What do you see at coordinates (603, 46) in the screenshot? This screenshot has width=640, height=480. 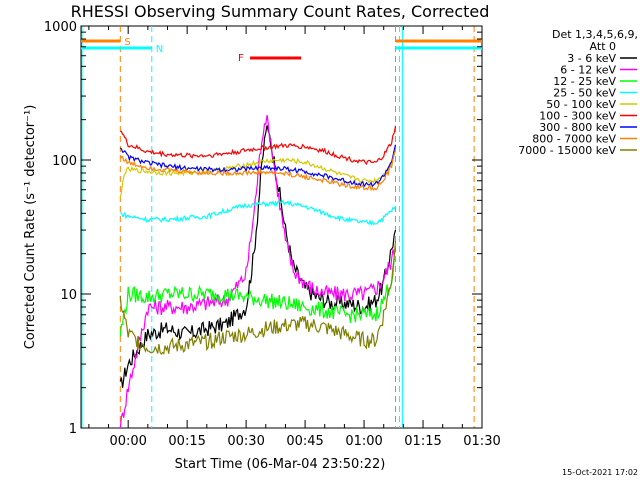 I see `legend-header-attenuator: Att 0` at bounding box center [603, 46].